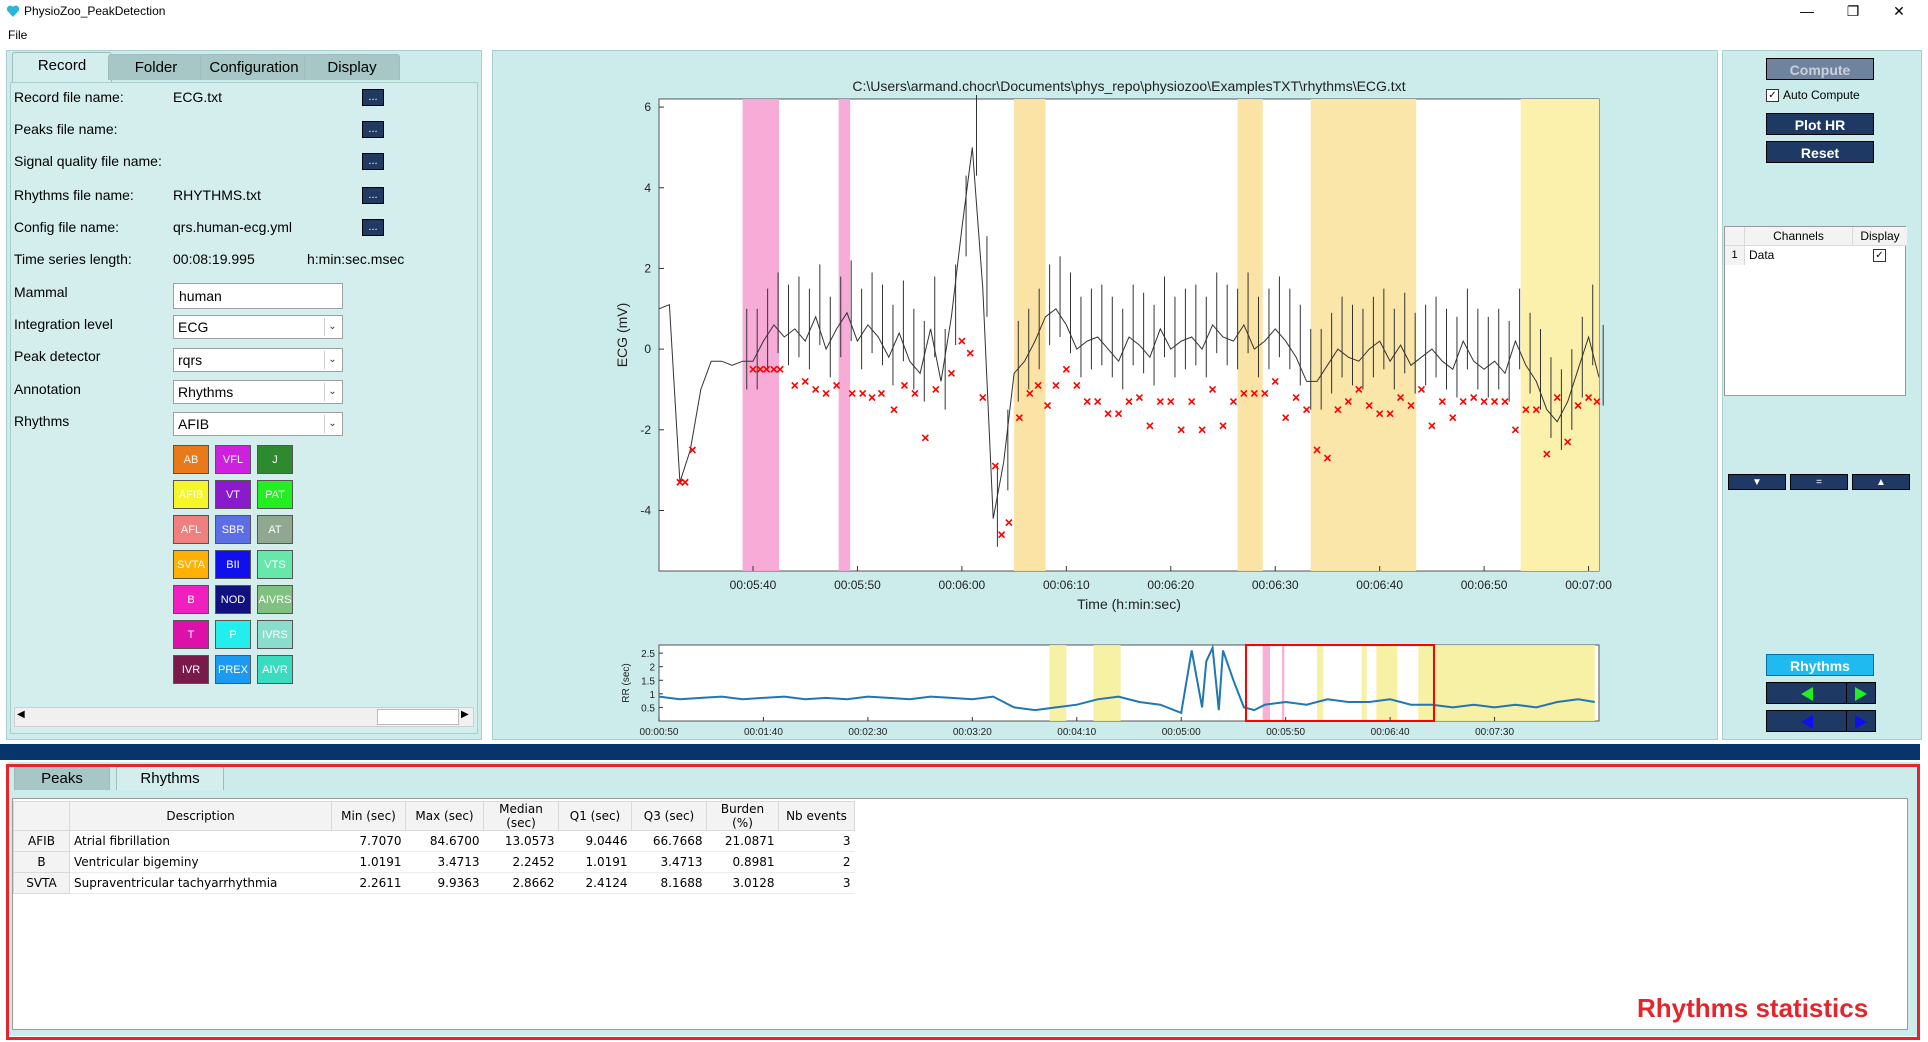  I want to click on rhythm-button-nod: NOD, so click(233, 599).